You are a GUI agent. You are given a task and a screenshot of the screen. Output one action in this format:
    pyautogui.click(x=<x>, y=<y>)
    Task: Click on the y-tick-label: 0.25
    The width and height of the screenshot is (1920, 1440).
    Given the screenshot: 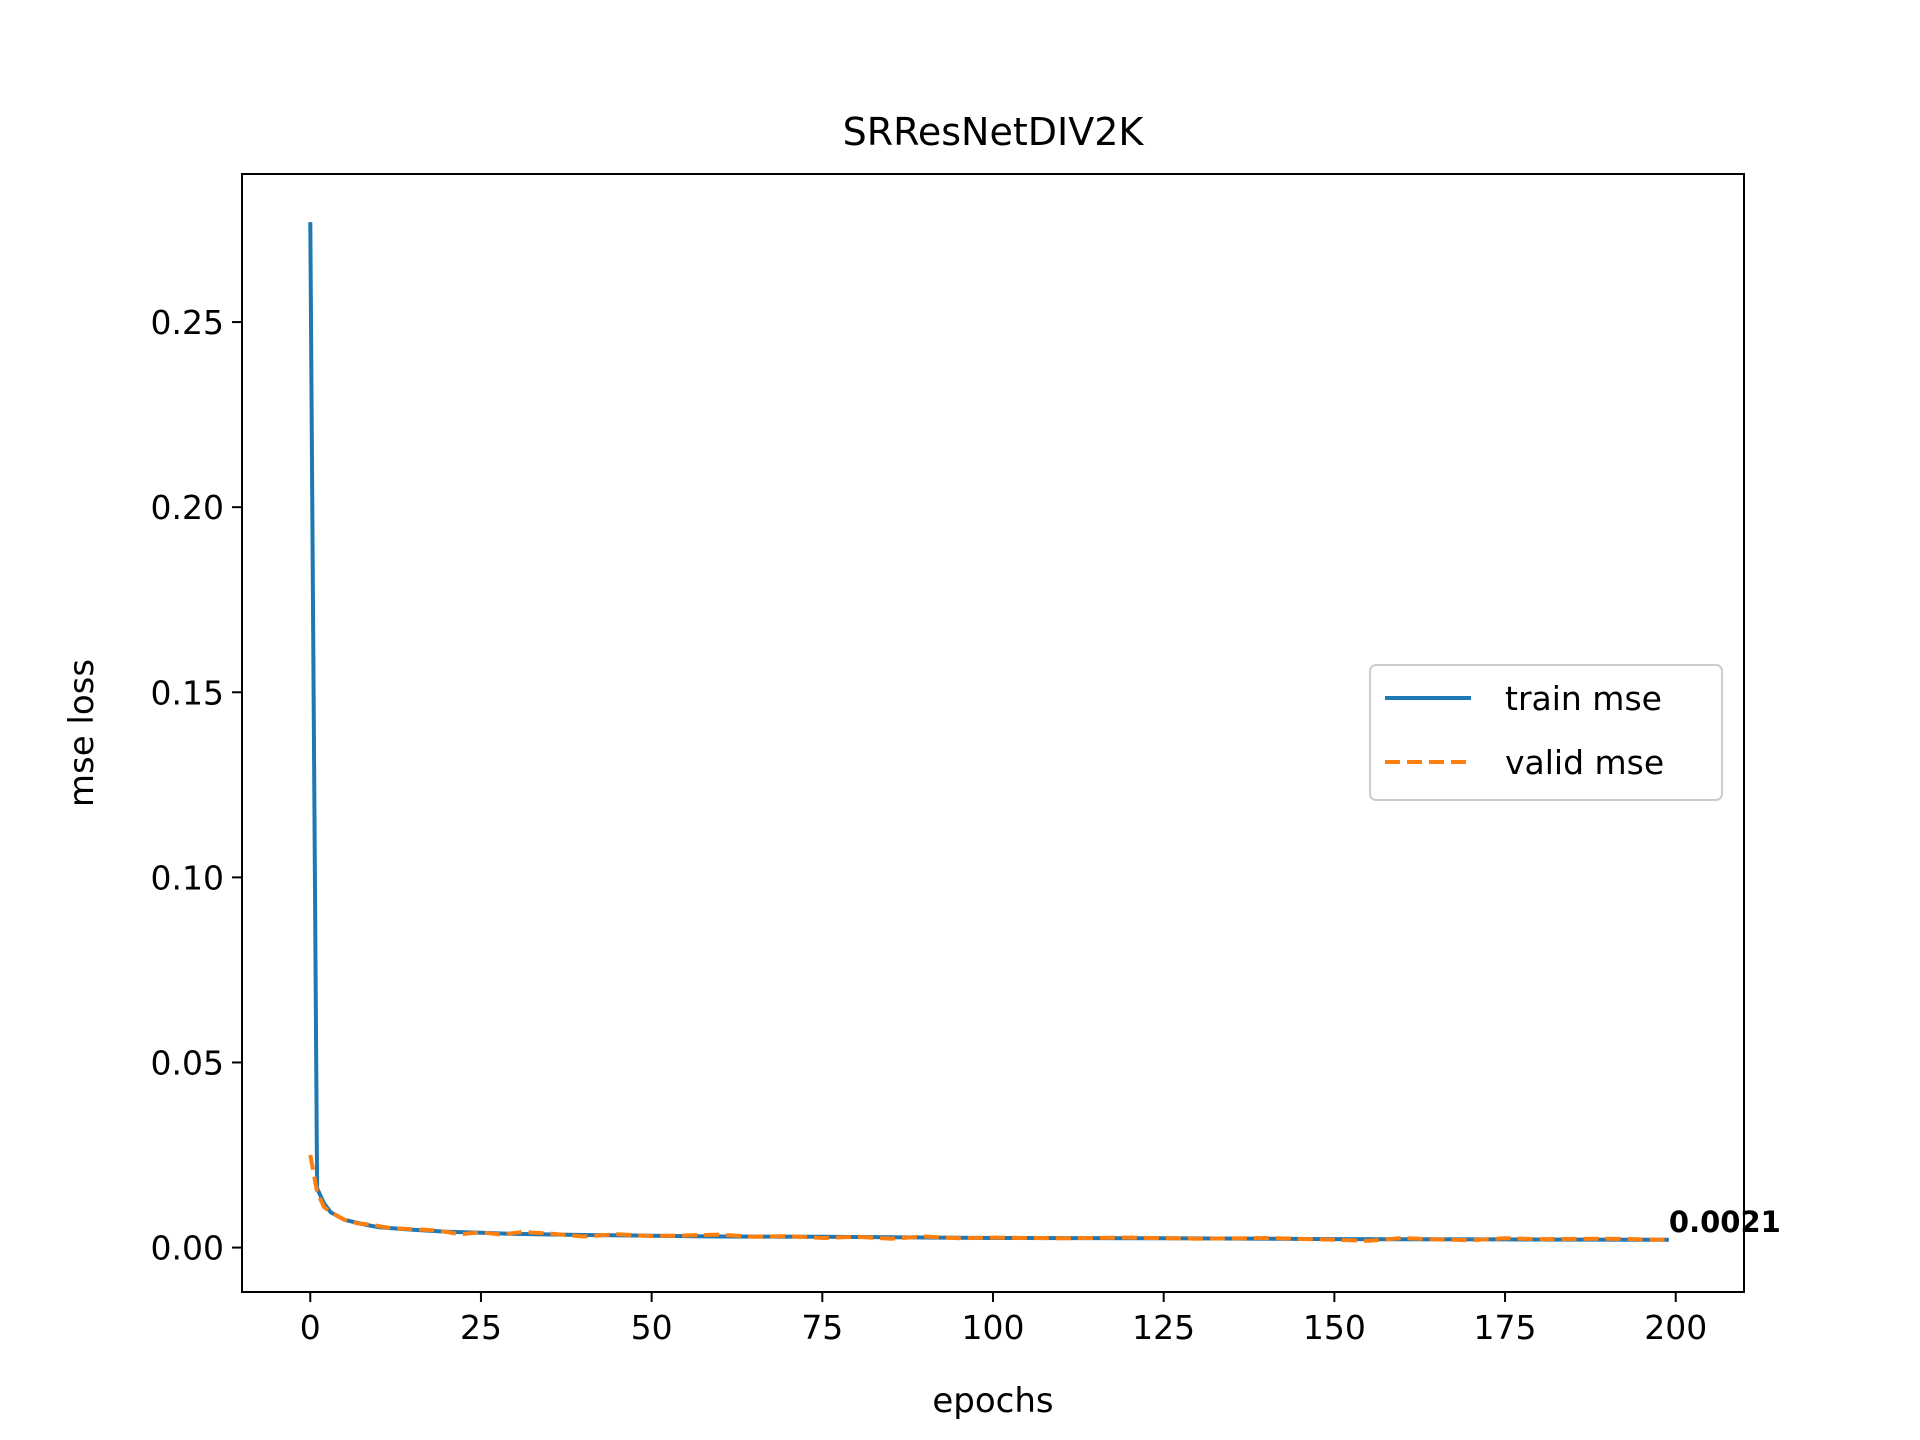 What is the action you would take?
    pyautogui.click(x=187, y=322)
    